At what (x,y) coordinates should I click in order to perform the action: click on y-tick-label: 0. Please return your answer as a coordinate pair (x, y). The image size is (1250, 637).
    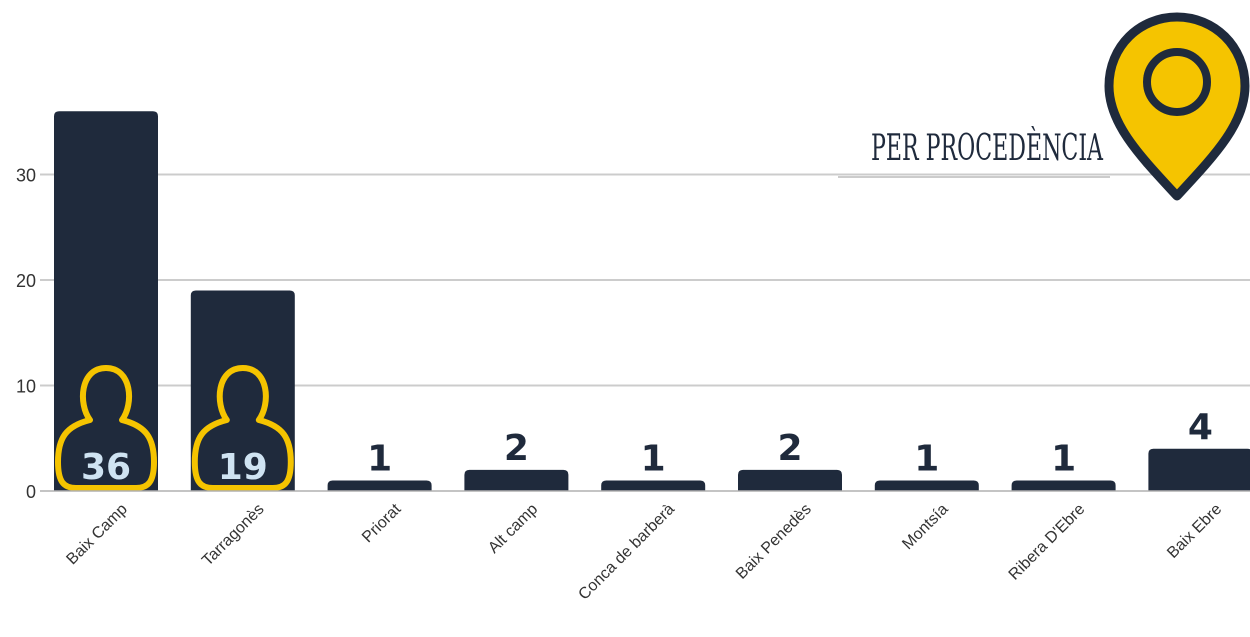
    Looking at the image, I should click on (31, 492).